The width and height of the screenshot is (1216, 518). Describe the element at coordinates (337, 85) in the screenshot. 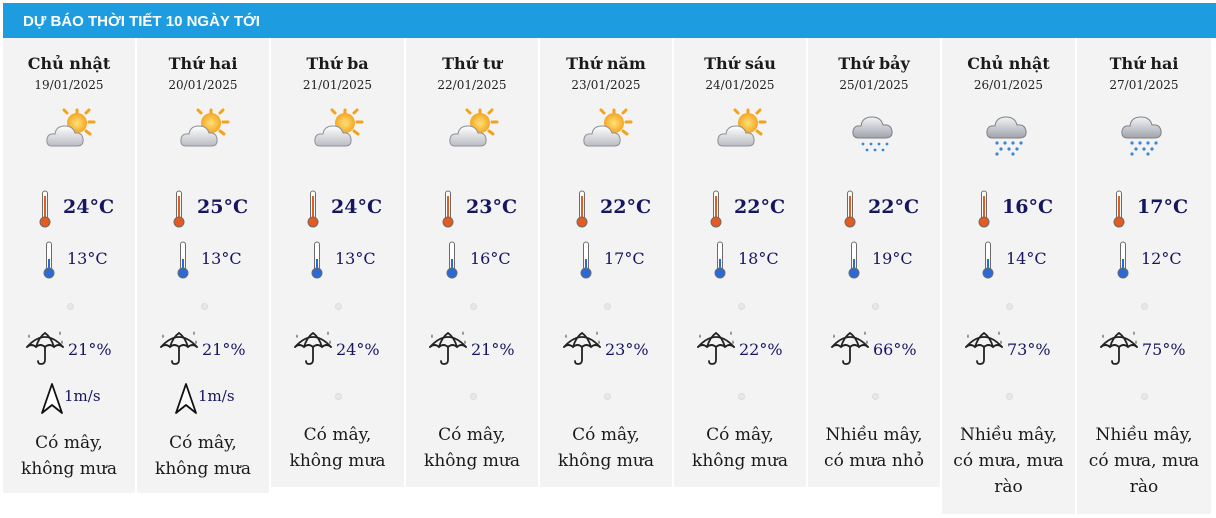

I see `date-label: 21/01/2025` at that location.